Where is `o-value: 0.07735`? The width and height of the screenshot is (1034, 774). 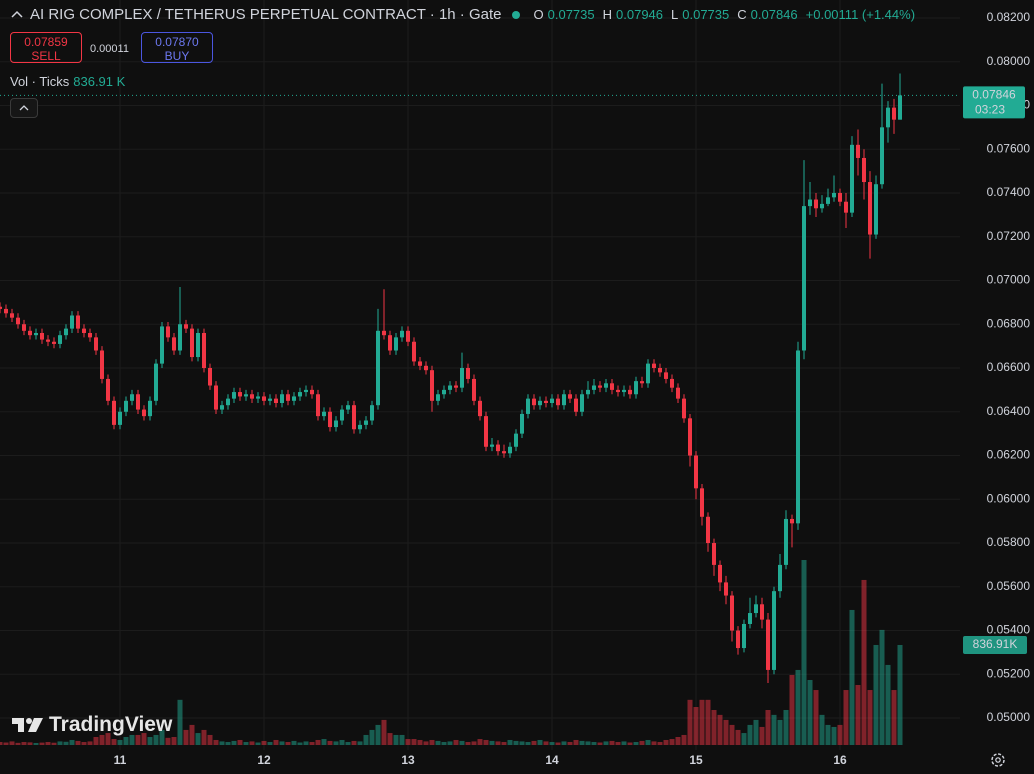
o-value: 0.07735 is located at coordinates (571, 14).